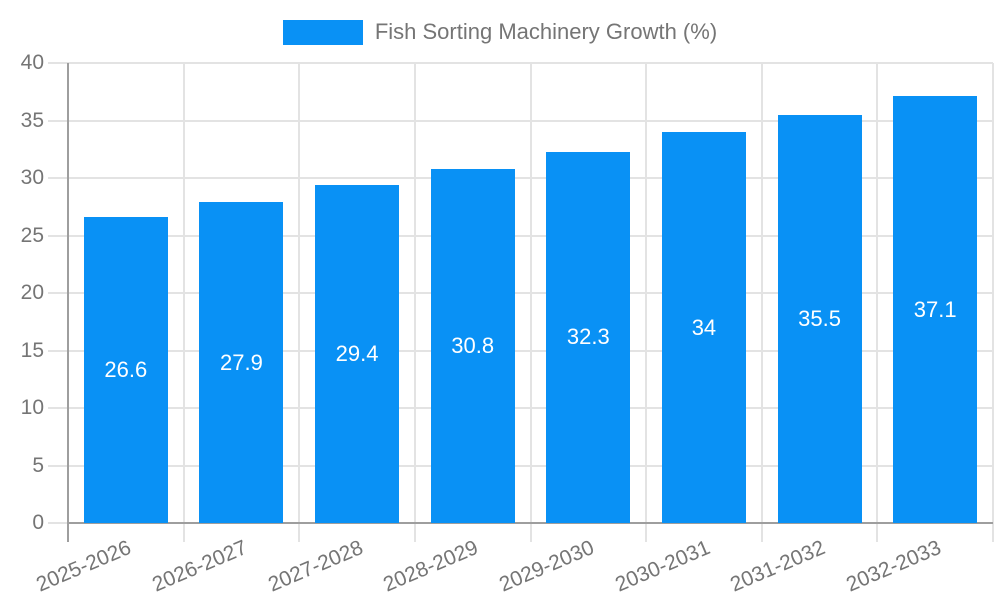  I want to click on y-axis-tick-label: 40, so click(32, 62).